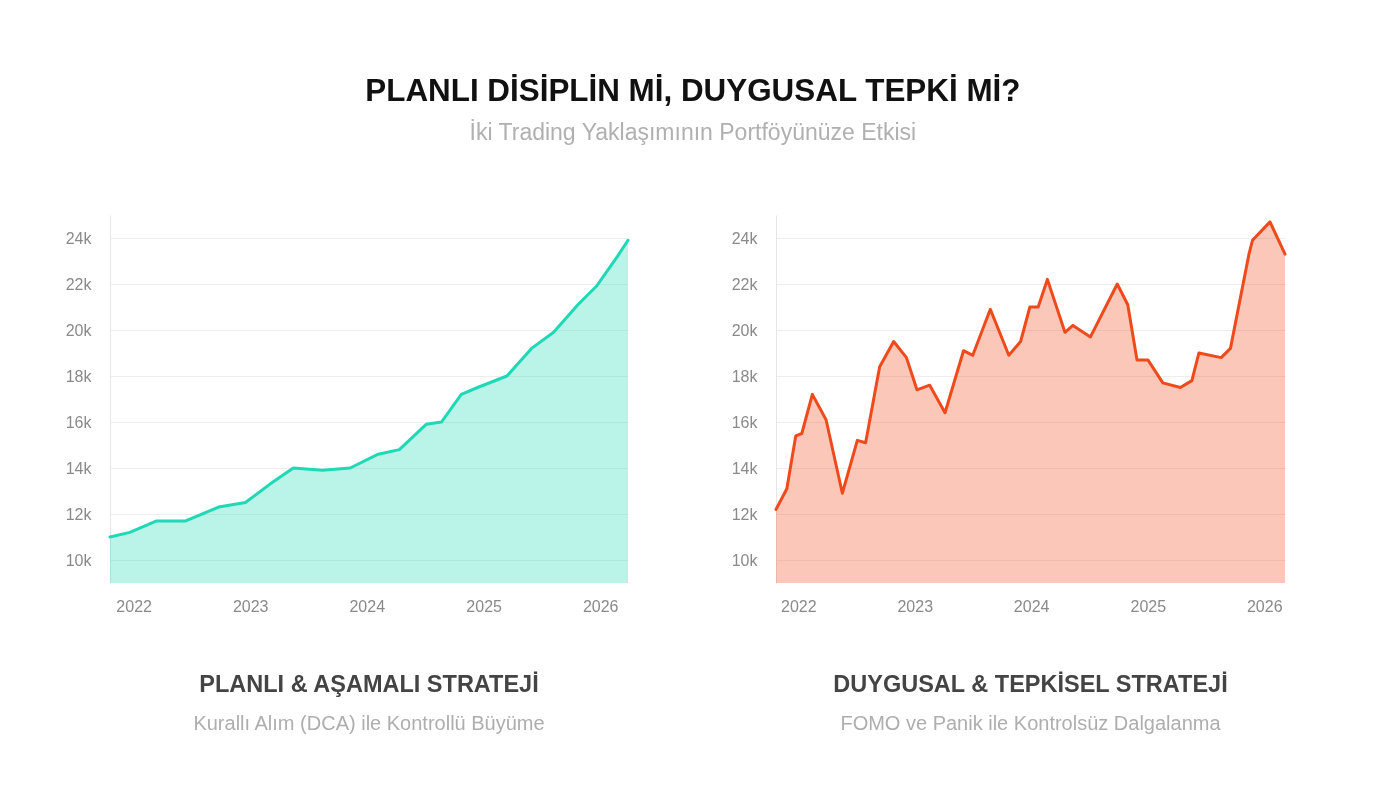  What do you see at coordinates (369, 684) in the screenshot?
I see `text: PLANLI & AŞAMALI STRATEJİ` at bounding box center [369, 684].